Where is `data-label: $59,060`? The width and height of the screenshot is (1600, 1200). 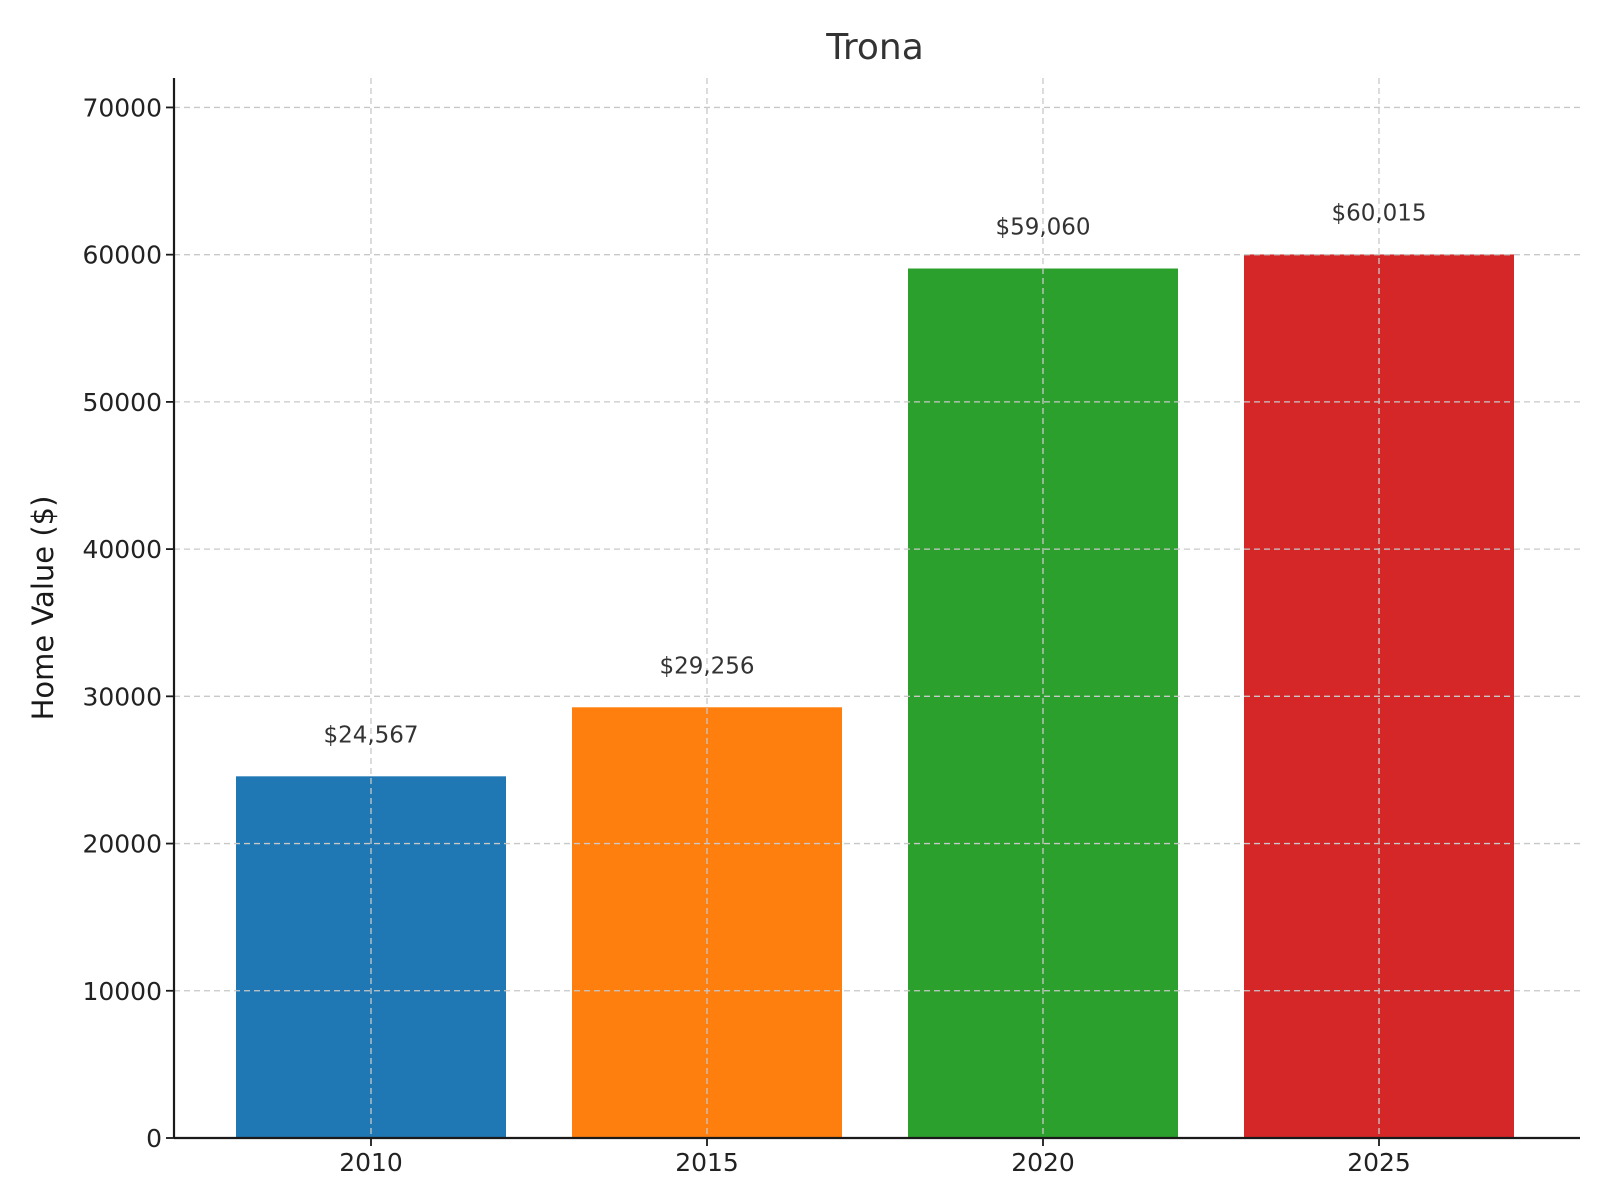 data-label: $59,060 is located at coordinates (1042, 228).